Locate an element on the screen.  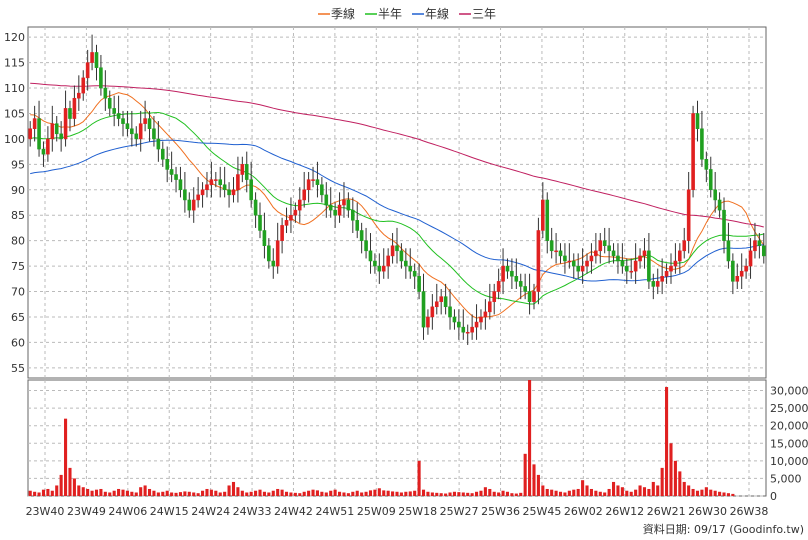
x-tick-label: 26W12 is located at coordinates (624, 511).